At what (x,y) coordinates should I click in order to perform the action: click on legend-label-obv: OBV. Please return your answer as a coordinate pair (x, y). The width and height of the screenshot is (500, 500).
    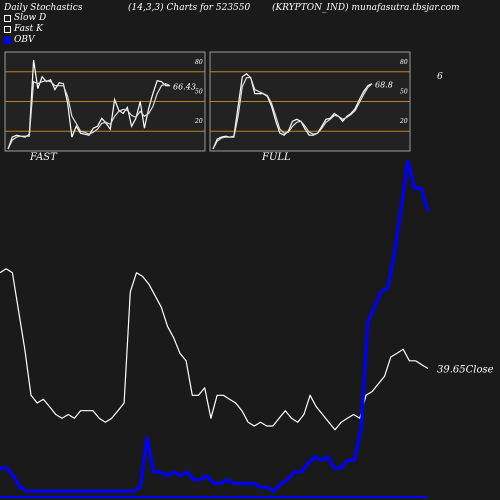
    Looking at the image, I should click on (24, 40).